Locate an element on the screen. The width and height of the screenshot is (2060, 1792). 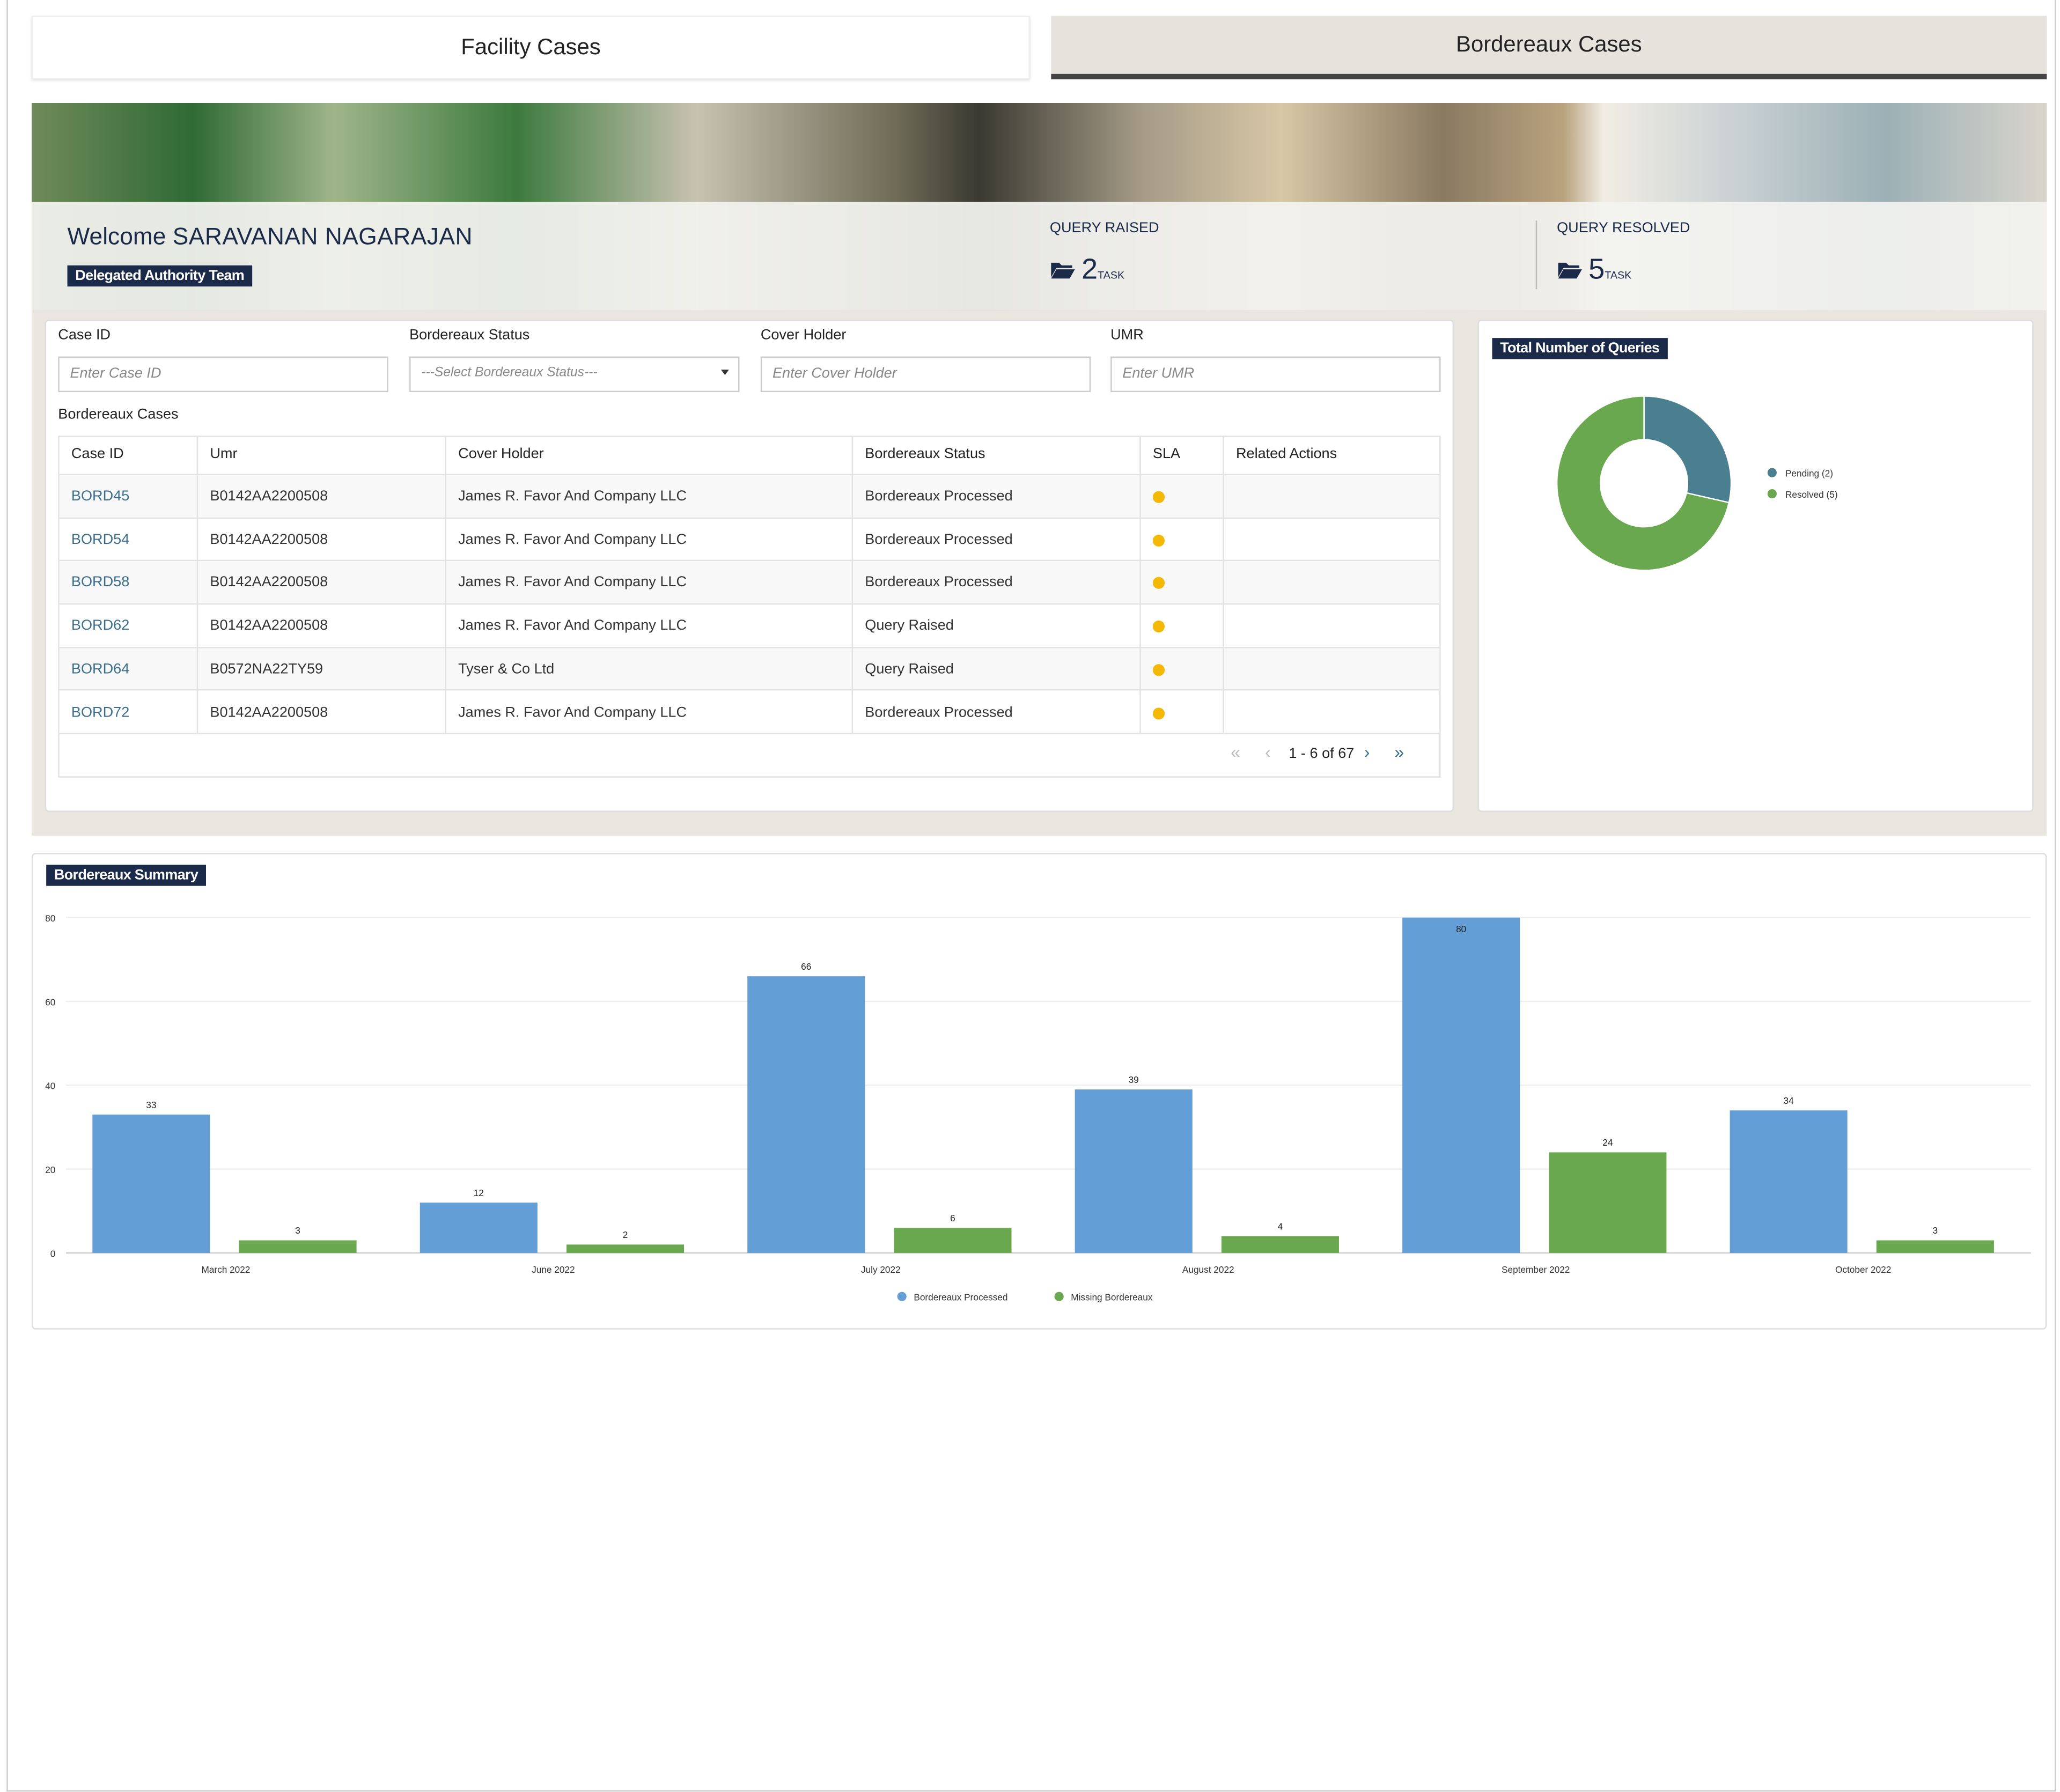
data-label: 34 is located at coordinates (1789, 1100).